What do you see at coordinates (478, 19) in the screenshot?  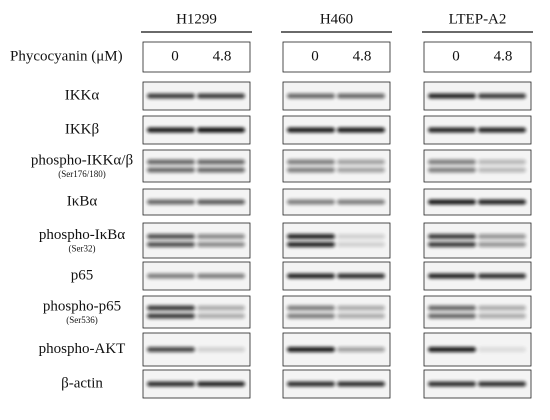 I see `cell-line-title: LTEP-A2` at bounding box center [478, 19].